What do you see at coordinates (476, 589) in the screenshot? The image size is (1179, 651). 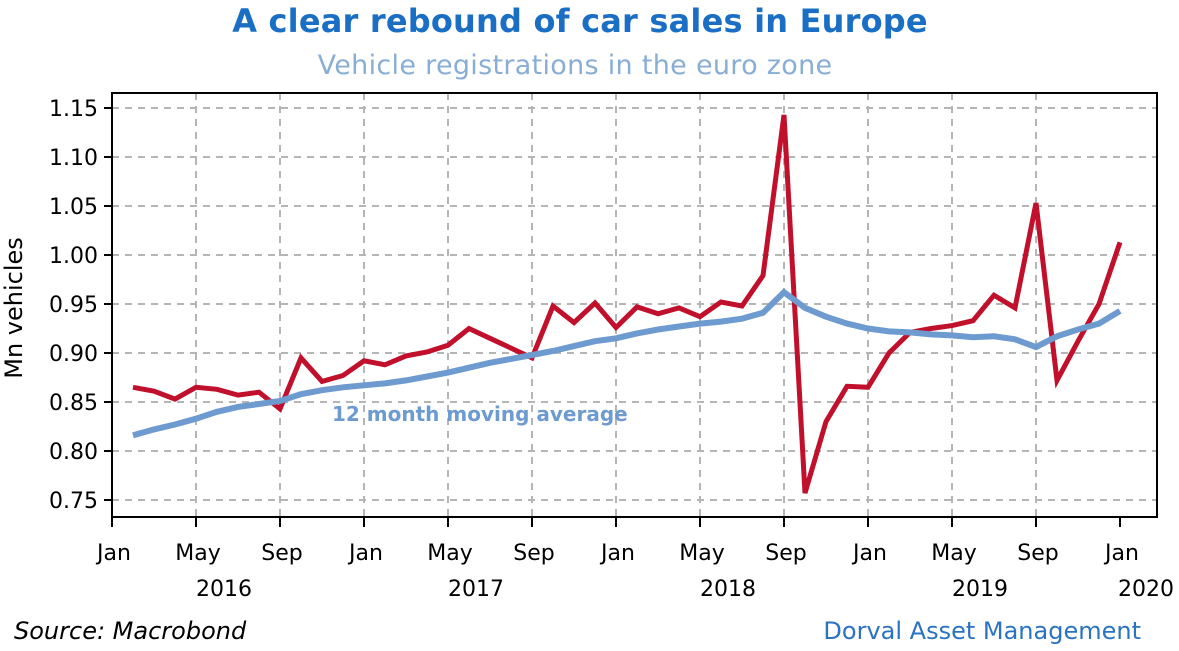 I see `x-year-label: 2017` at bounding box center [476, 589].